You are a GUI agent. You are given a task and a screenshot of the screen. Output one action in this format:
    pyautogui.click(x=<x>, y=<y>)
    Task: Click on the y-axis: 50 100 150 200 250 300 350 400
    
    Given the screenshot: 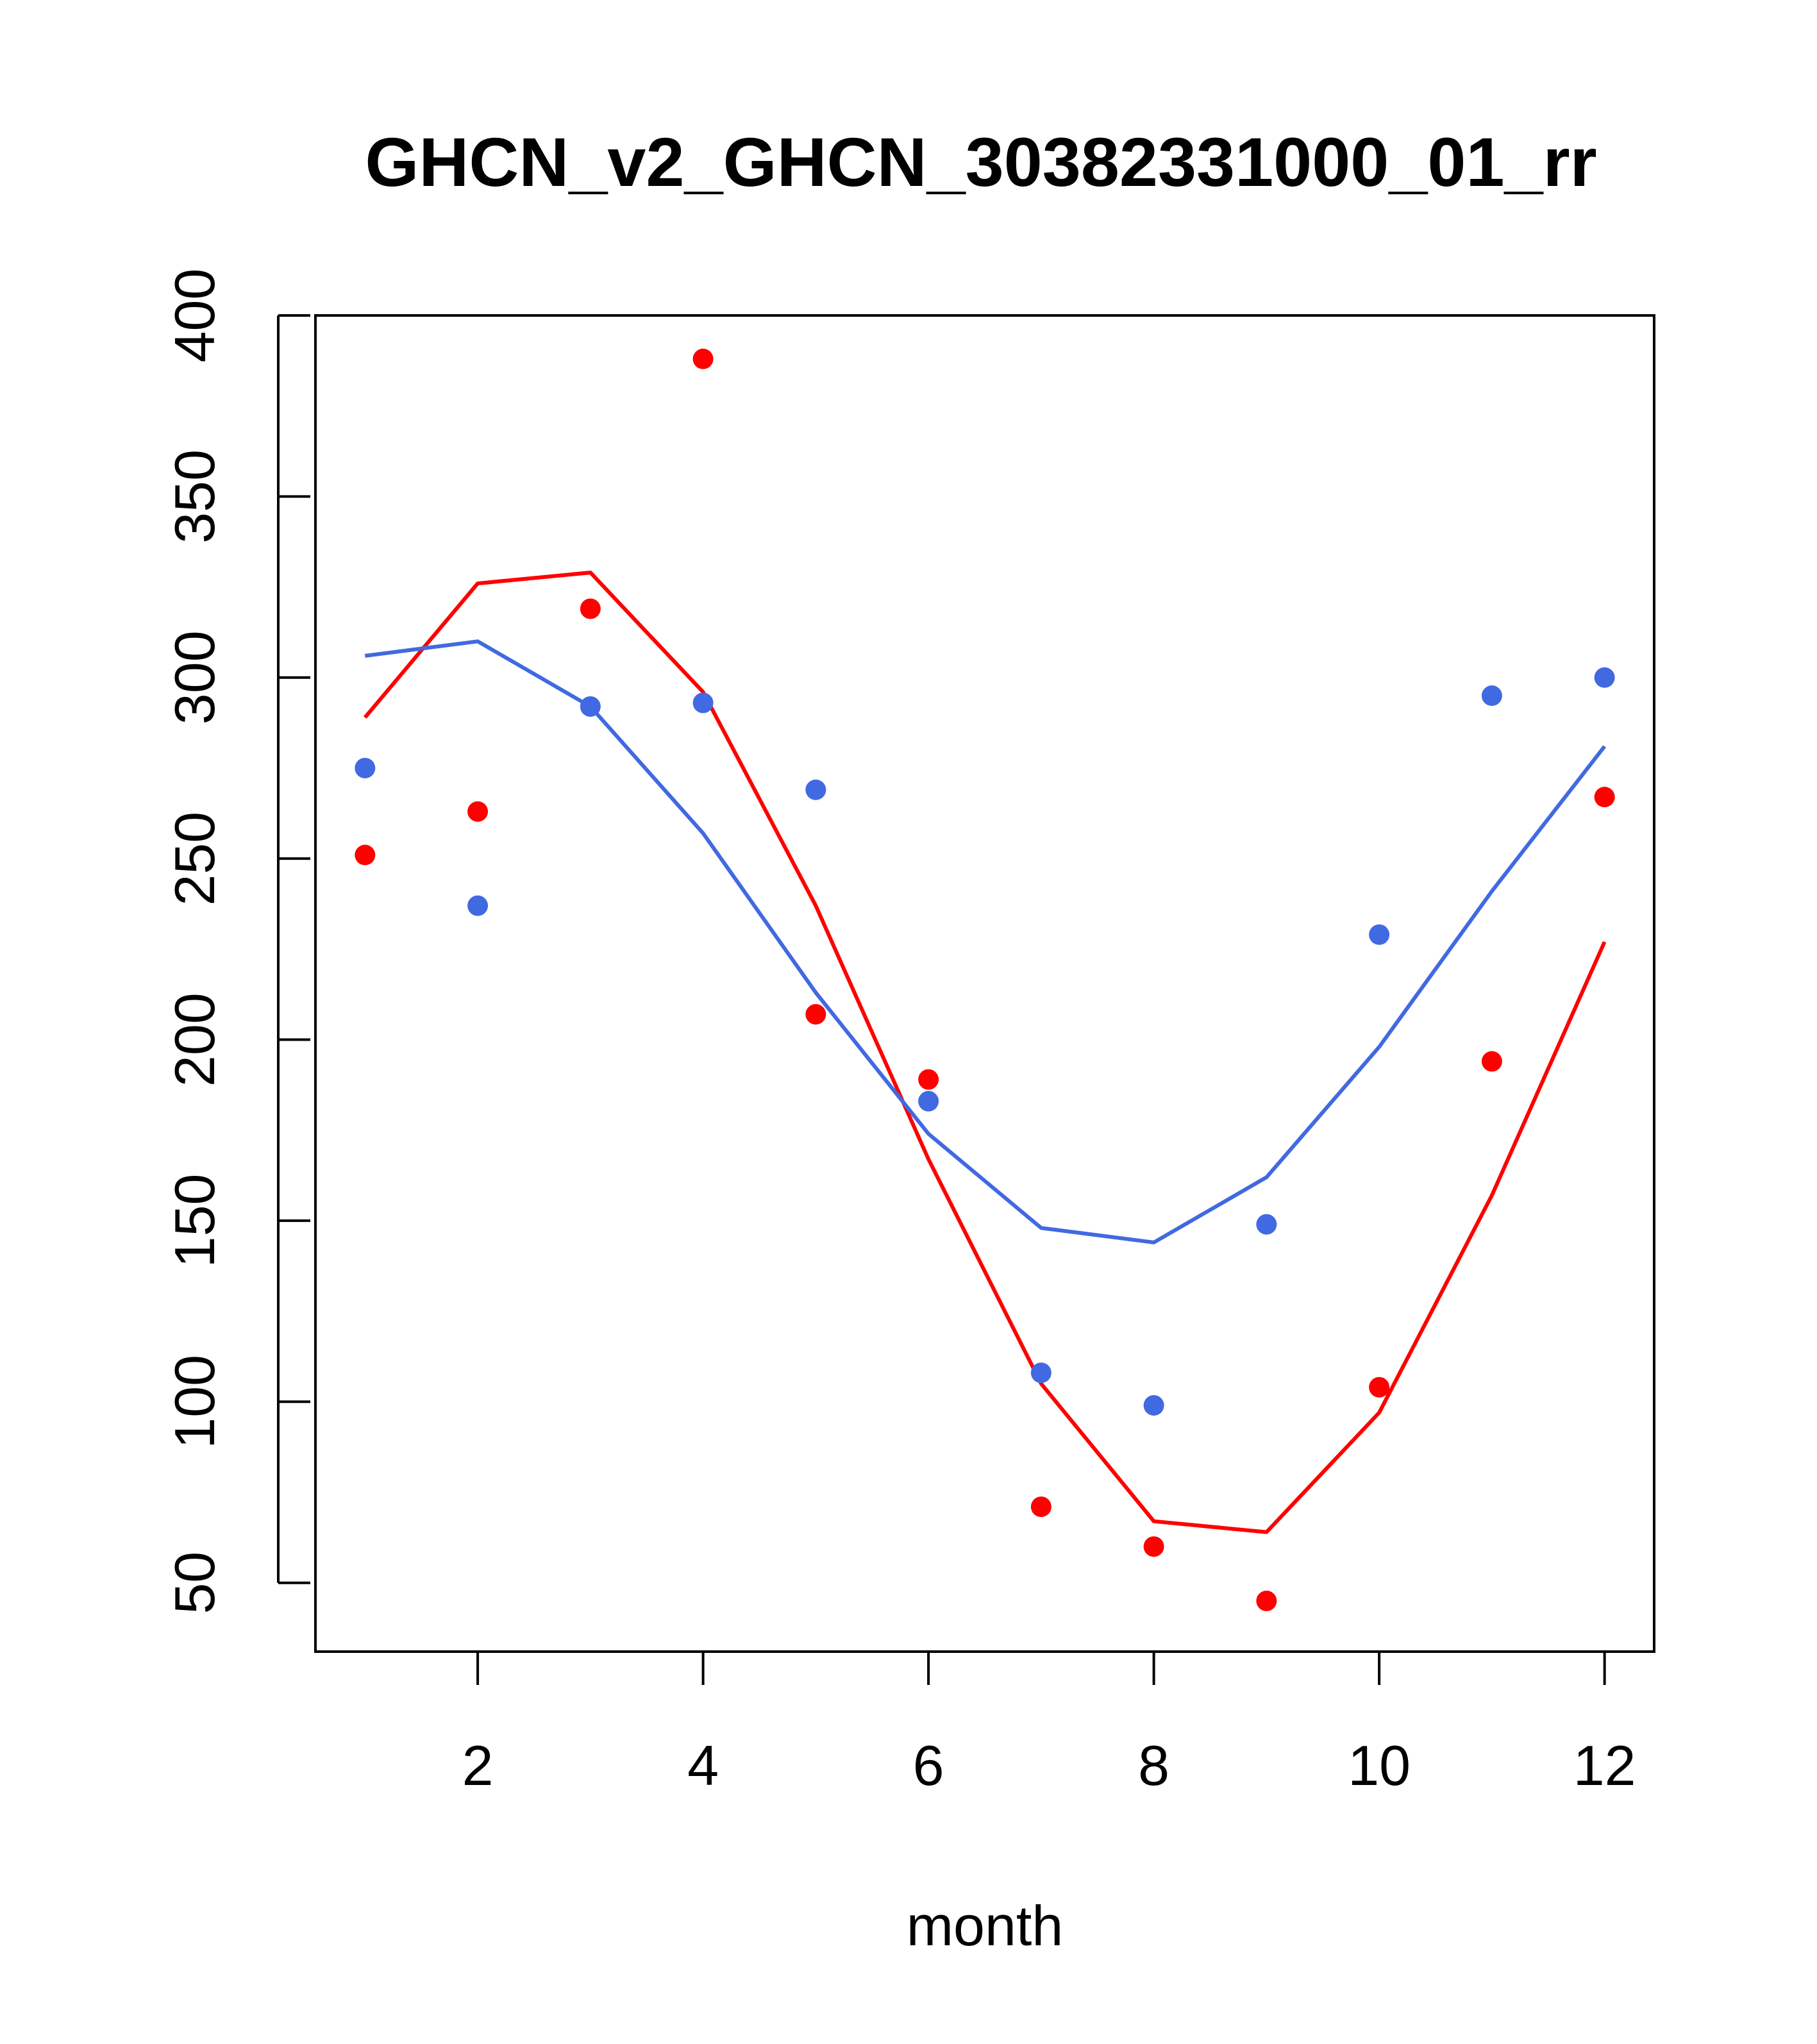 What is the action you would take?
    pyautogui.click(x=236, y=942)
    